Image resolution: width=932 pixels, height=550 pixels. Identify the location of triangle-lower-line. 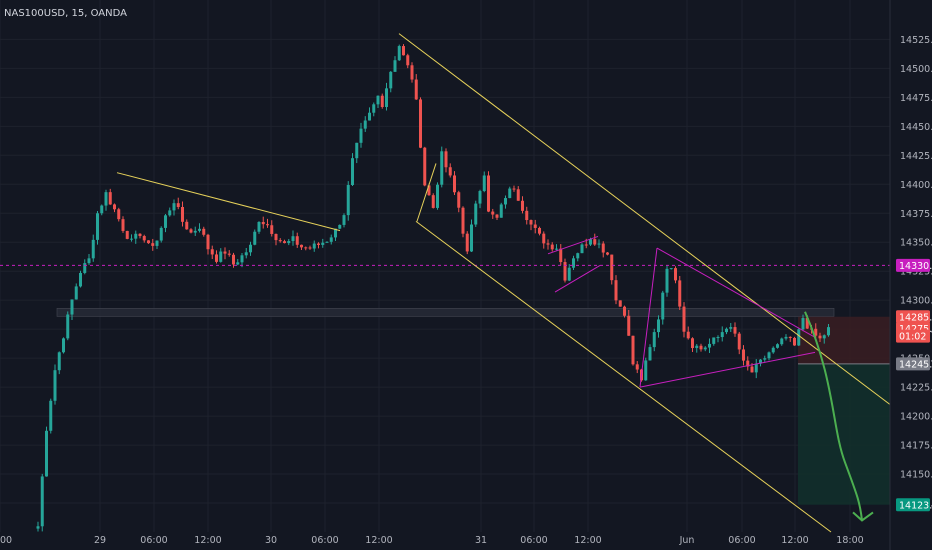
(727, 369).